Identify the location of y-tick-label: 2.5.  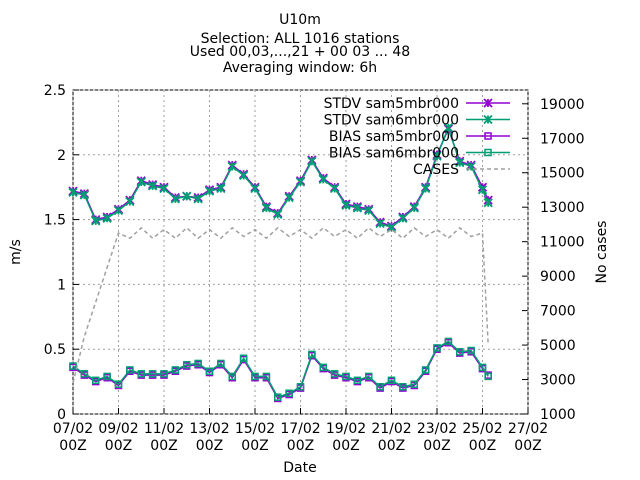
(55, 91).